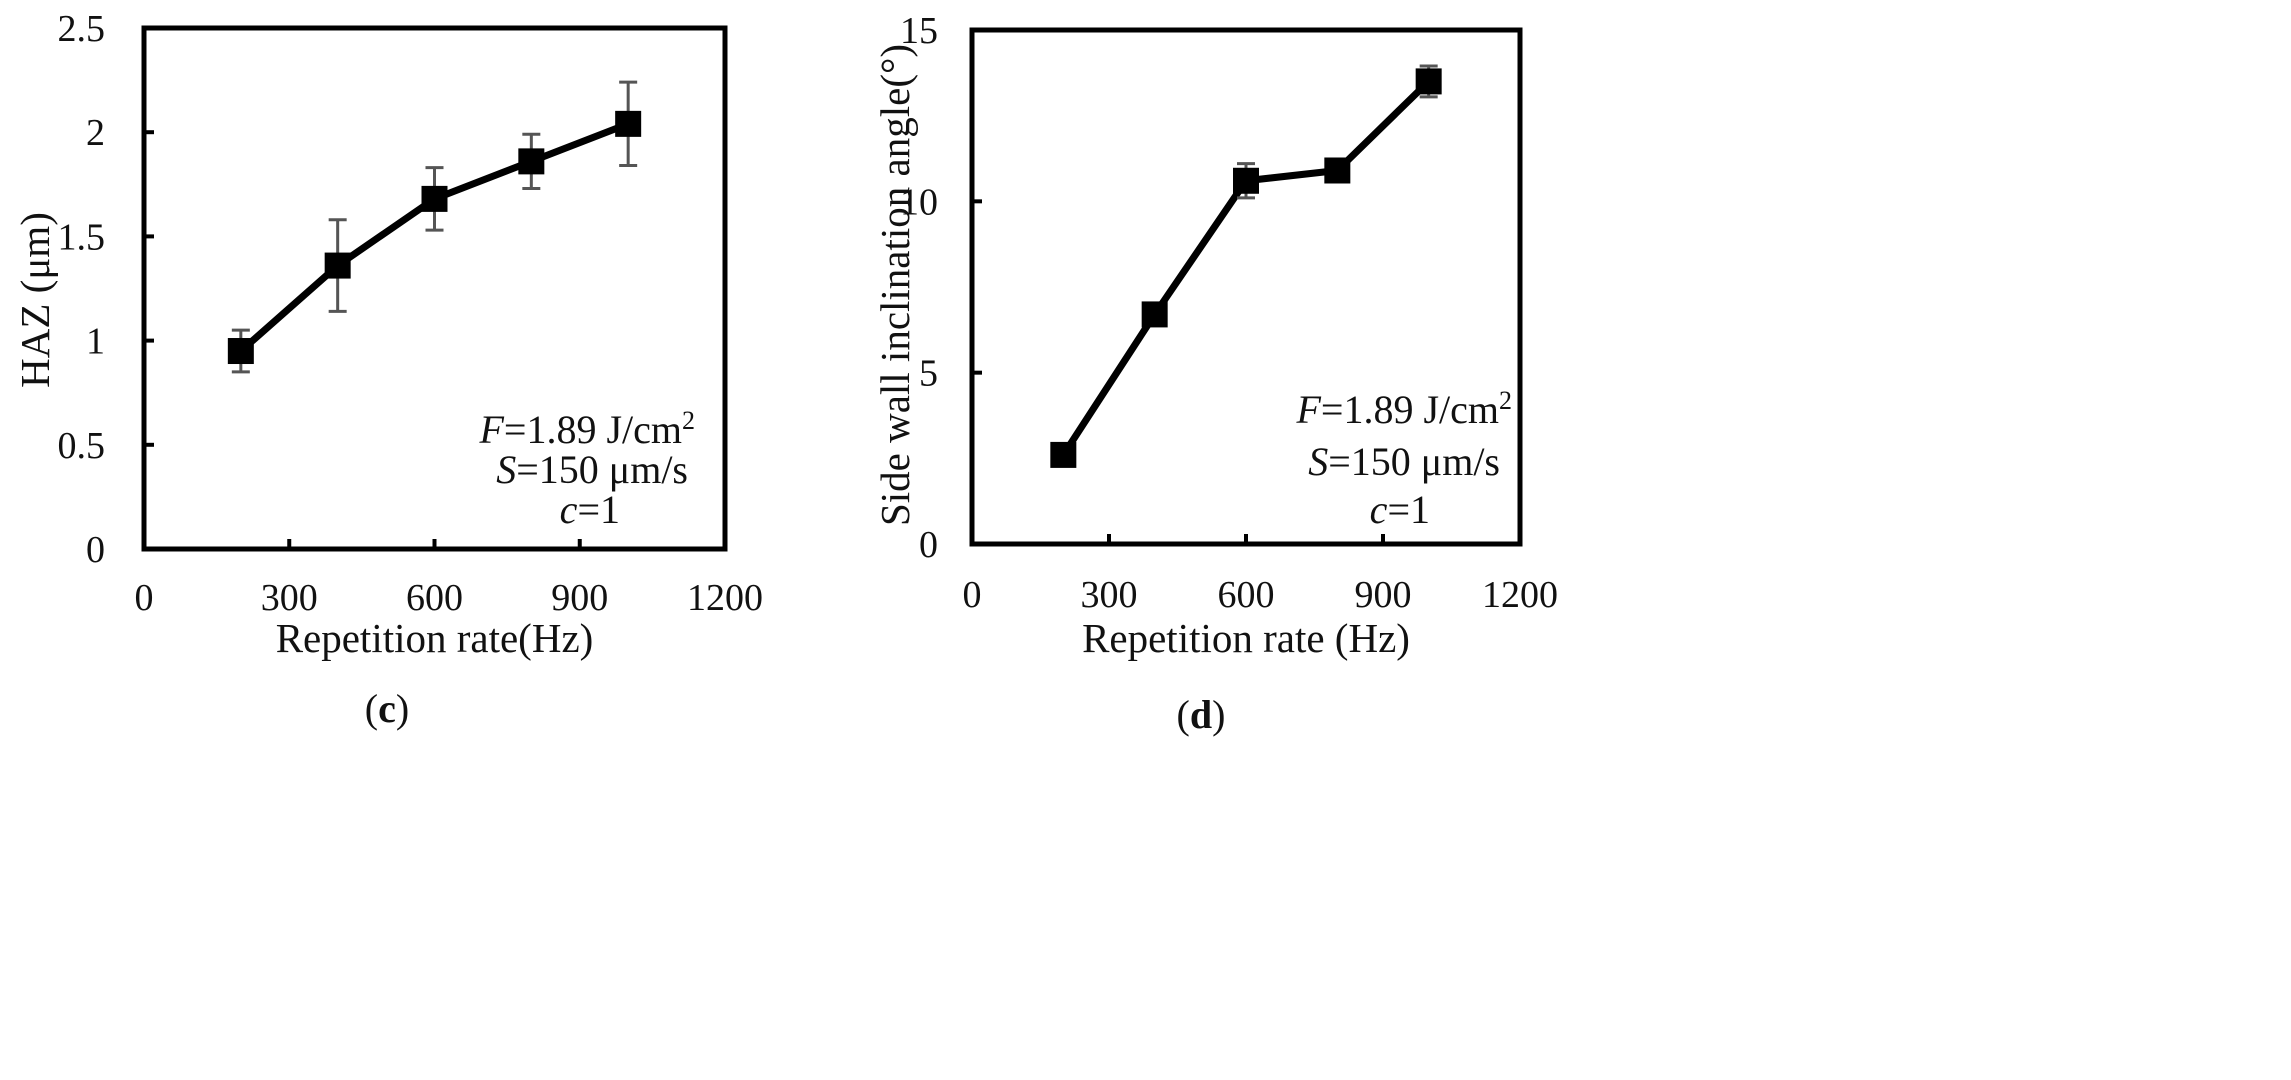 Image resolution: width=2291 pixels, height=1080 pixels. I want to click on x-axis-title: Repetition rate (Hz), so click(1246, 638).